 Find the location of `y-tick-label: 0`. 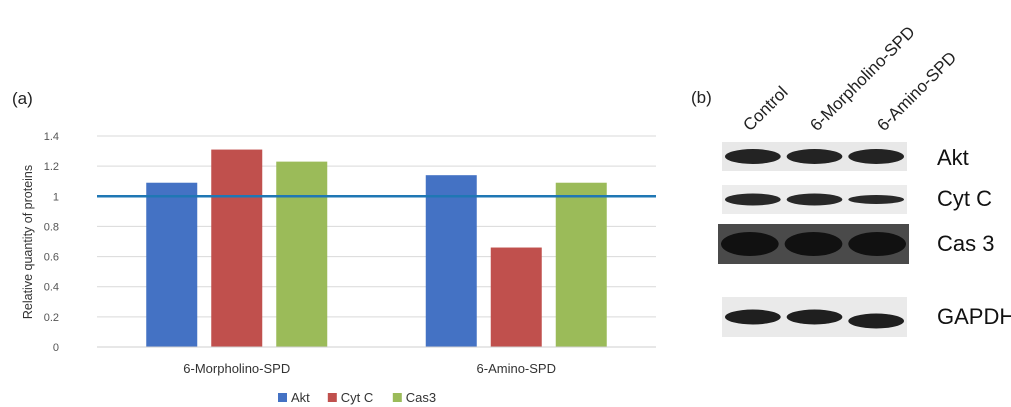

y-tick-label: 0 is located at coordinates (56, 348).